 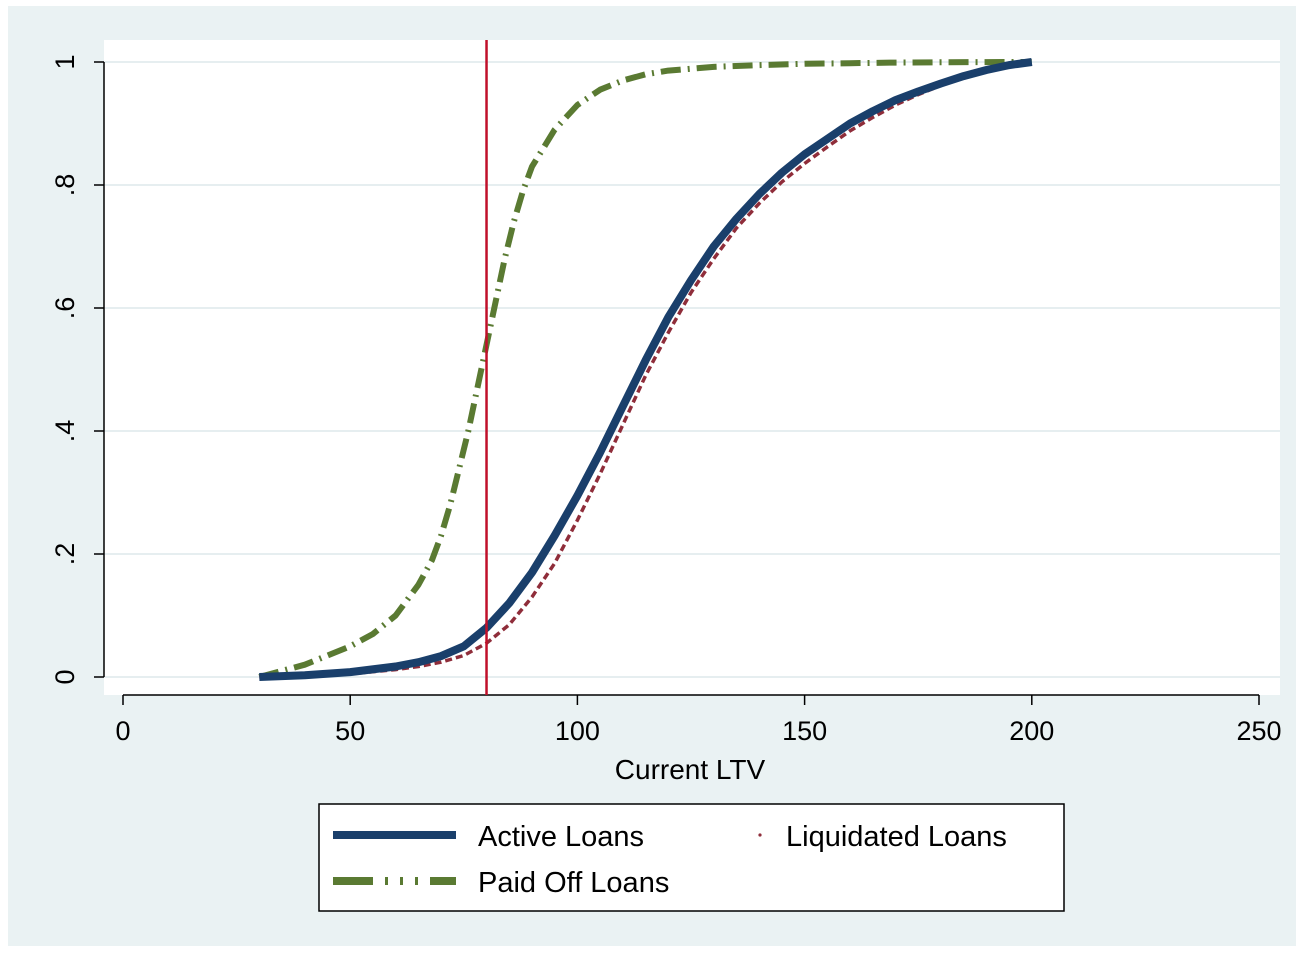 I want to click on y-tick-label-2: .4, so click(x=65, y=431).